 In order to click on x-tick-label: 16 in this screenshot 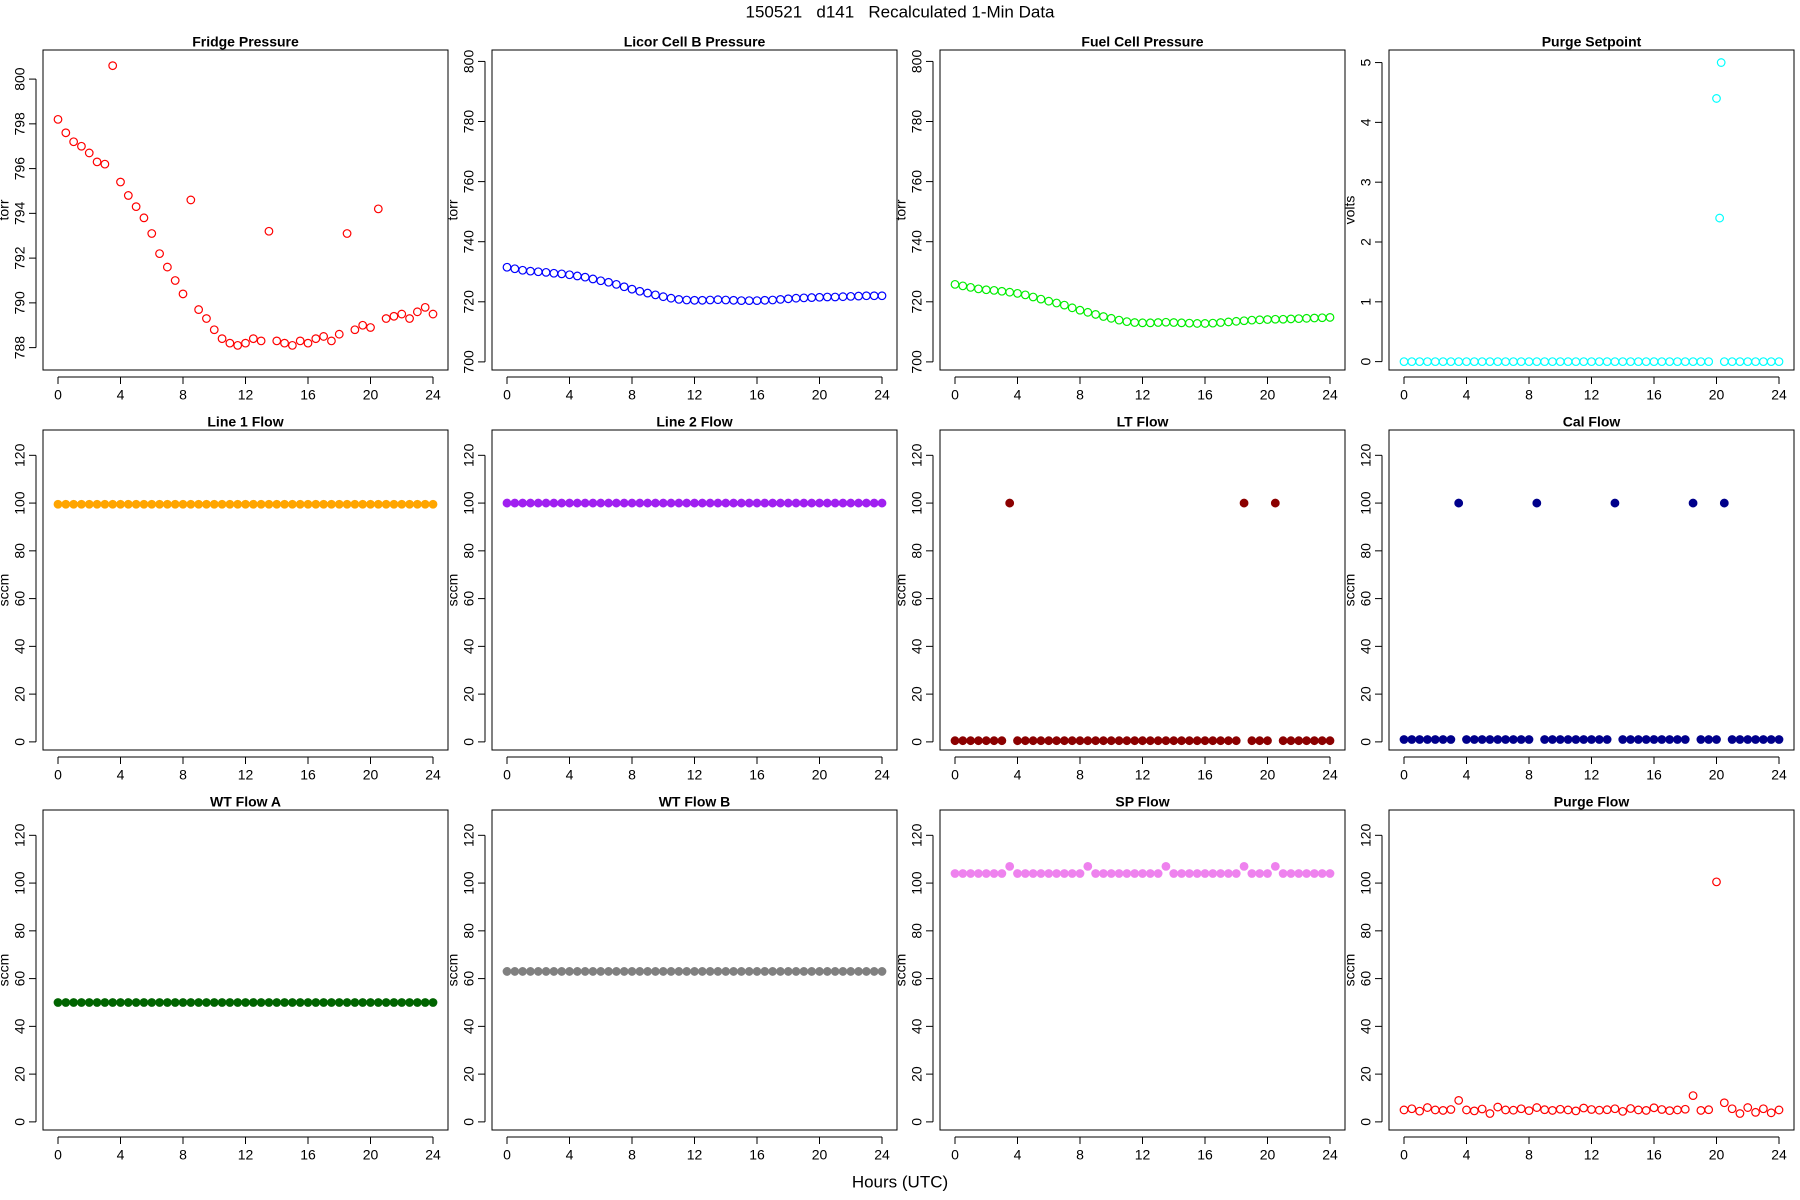, I will do `click(1205, 775)`.